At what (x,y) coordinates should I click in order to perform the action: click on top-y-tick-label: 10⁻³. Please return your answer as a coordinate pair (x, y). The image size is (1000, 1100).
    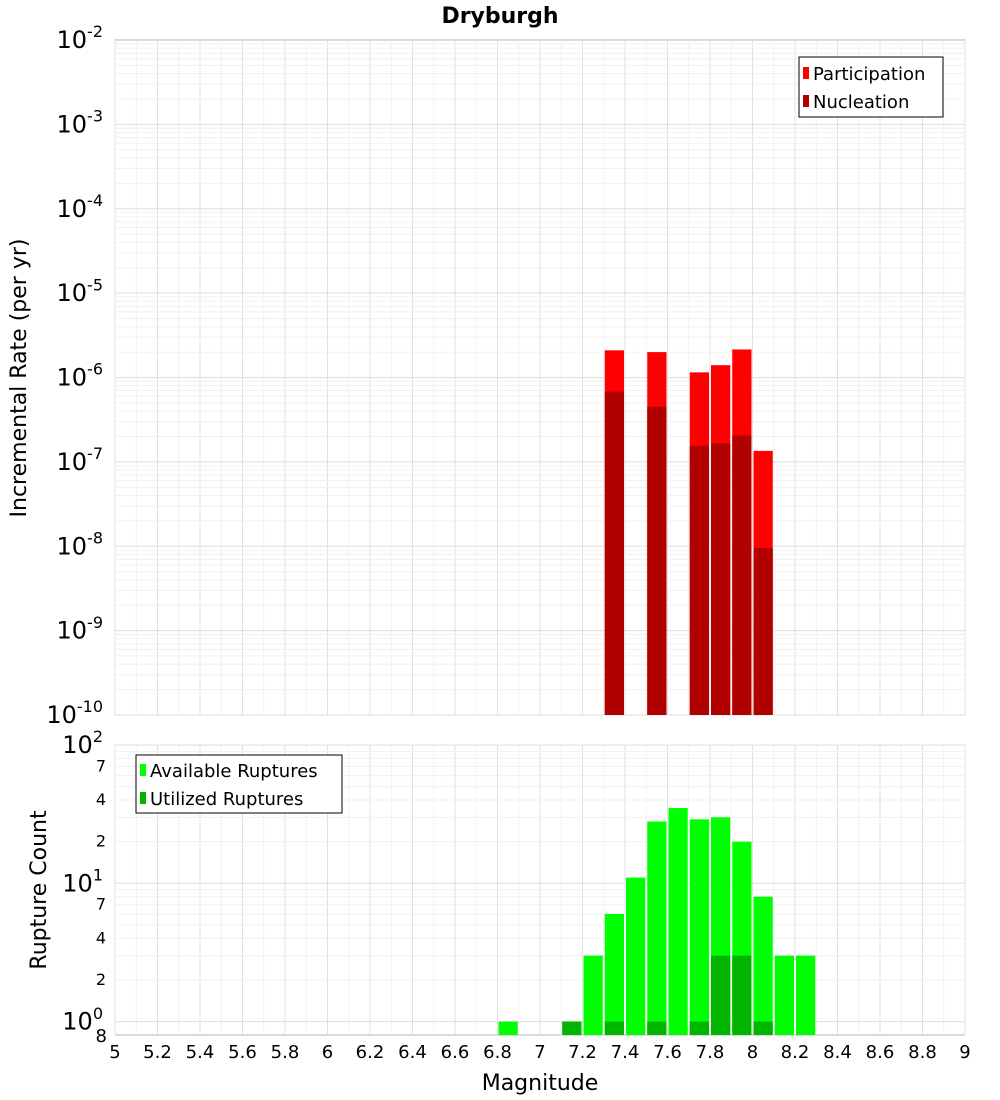
    Looking at the image, I should click on (80, 123).